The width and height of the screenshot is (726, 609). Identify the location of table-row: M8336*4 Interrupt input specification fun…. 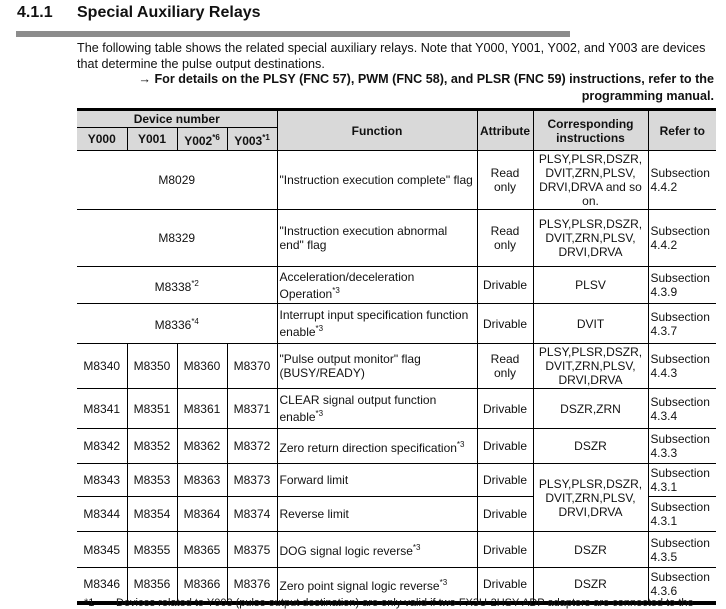
(396, 323).